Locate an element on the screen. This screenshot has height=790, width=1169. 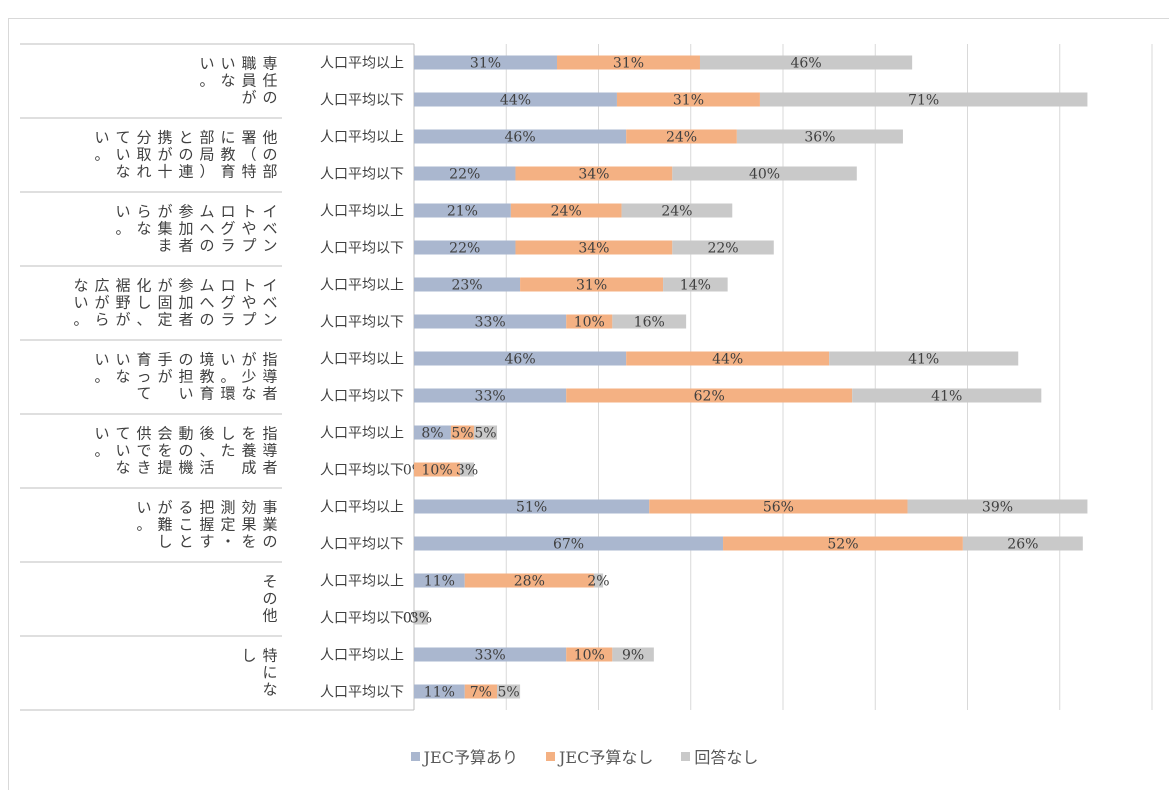
group-label-column: 特にな is located at coordinates (269, 673).